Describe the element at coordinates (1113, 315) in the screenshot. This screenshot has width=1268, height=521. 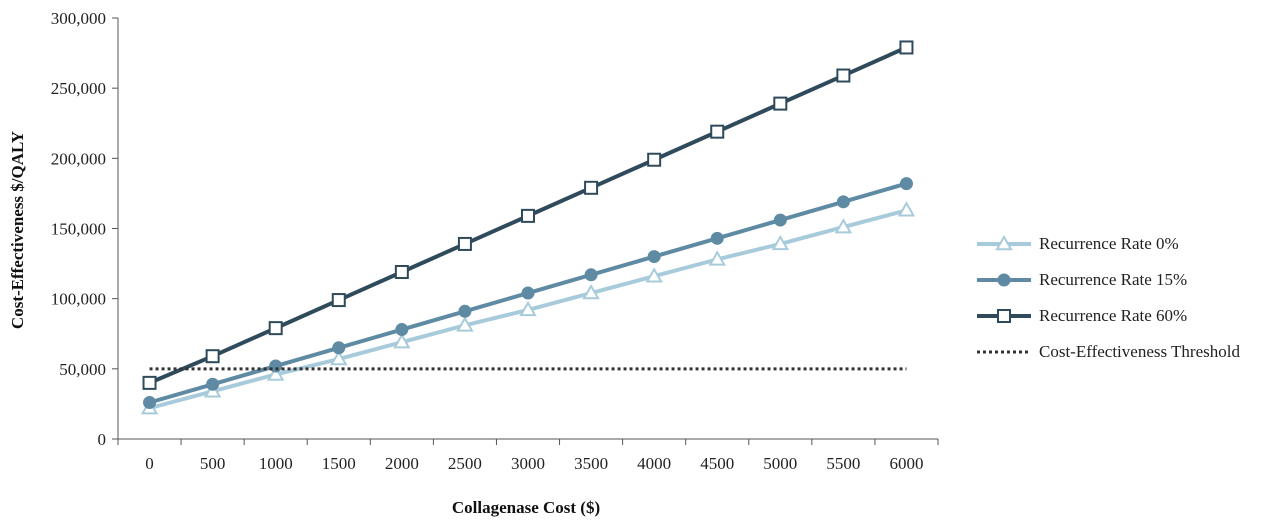
I see `legend-label: Recurrence Rate 60%` at that location.